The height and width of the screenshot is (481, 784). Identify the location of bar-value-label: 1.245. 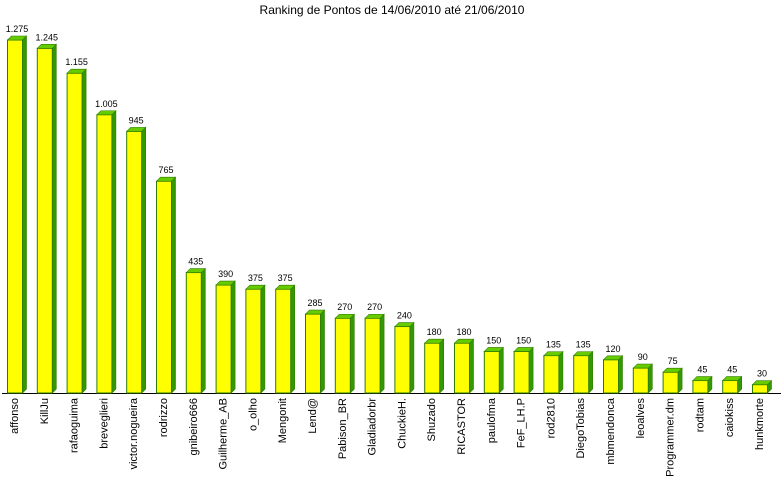
(47, 37).